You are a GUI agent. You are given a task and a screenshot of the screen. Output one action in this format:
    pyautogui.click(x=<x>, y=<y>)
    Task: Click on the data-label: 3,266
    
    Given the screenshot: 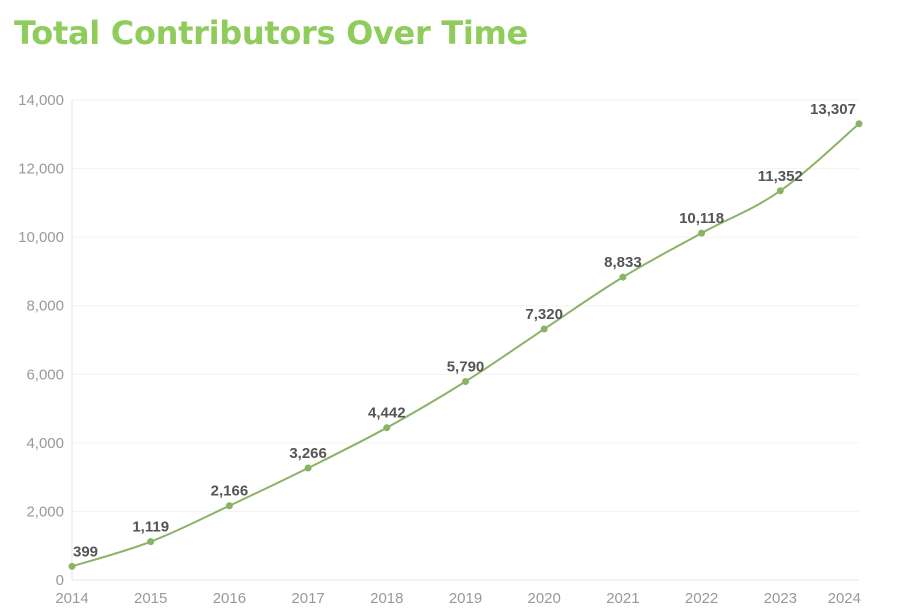 What is the action you would take?
    pyautogui.click(x=308, y=453)
    